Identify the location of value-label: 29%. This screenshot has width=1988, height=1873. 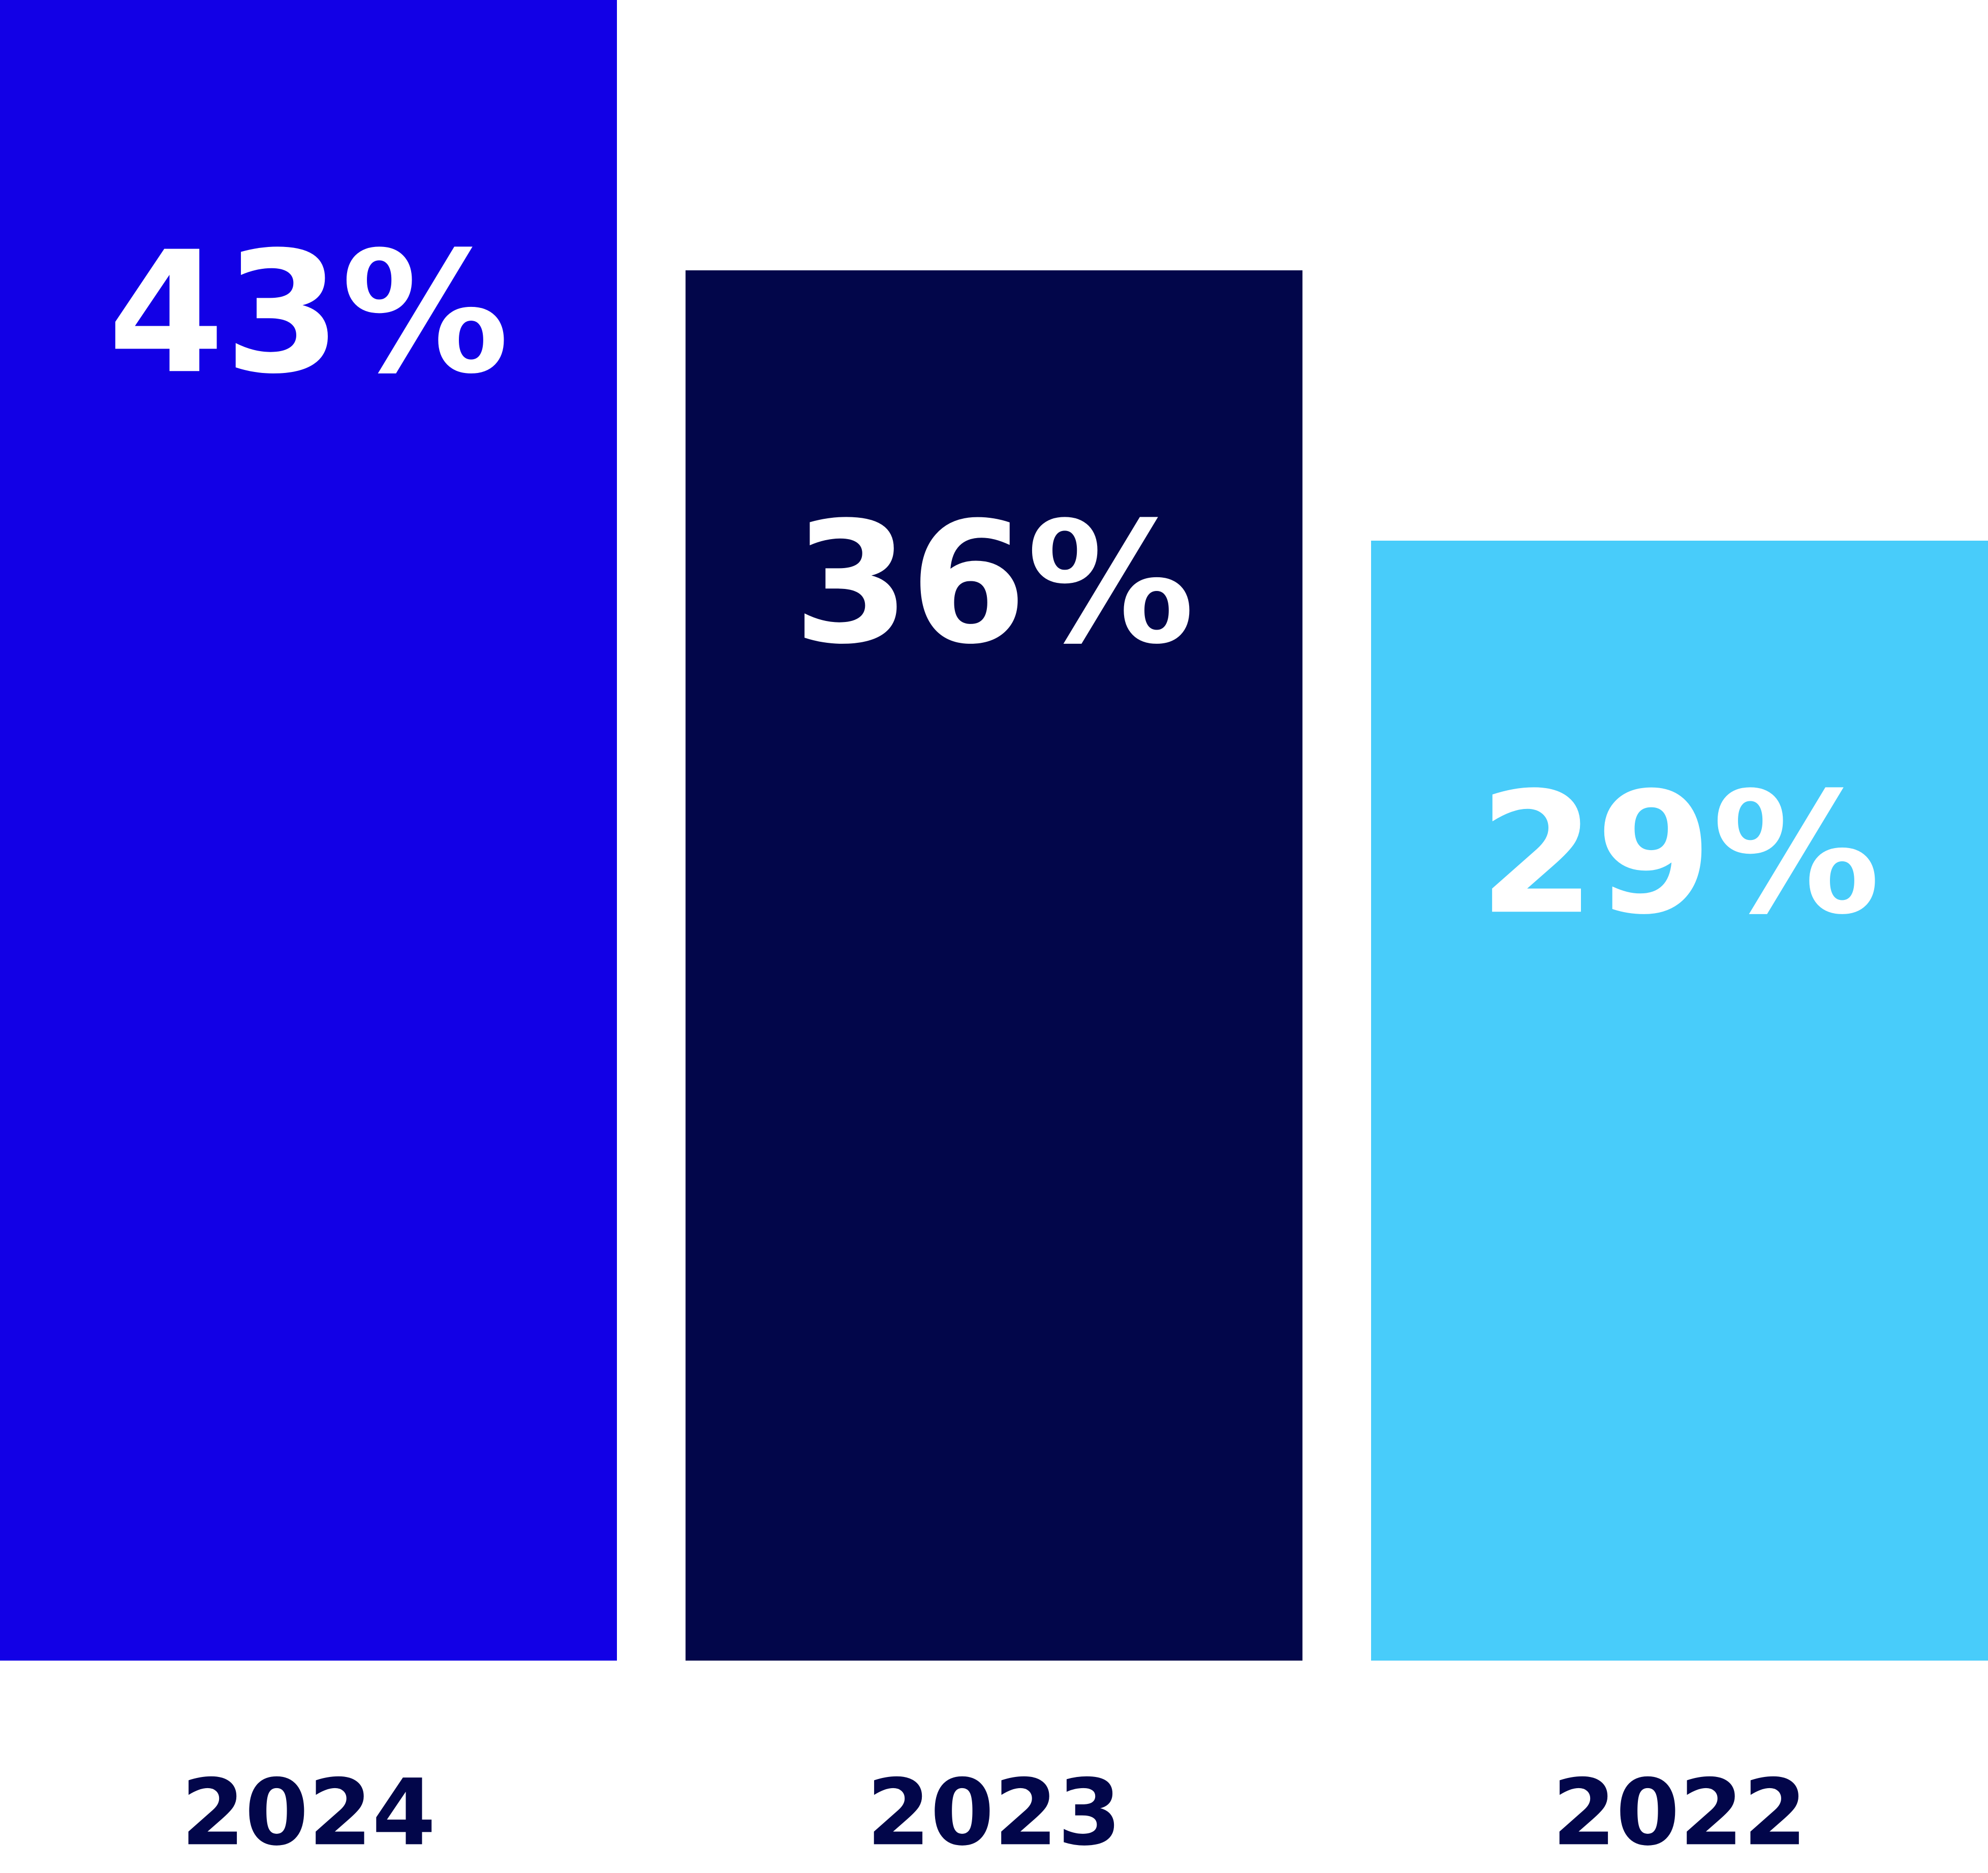
(1679, 854).